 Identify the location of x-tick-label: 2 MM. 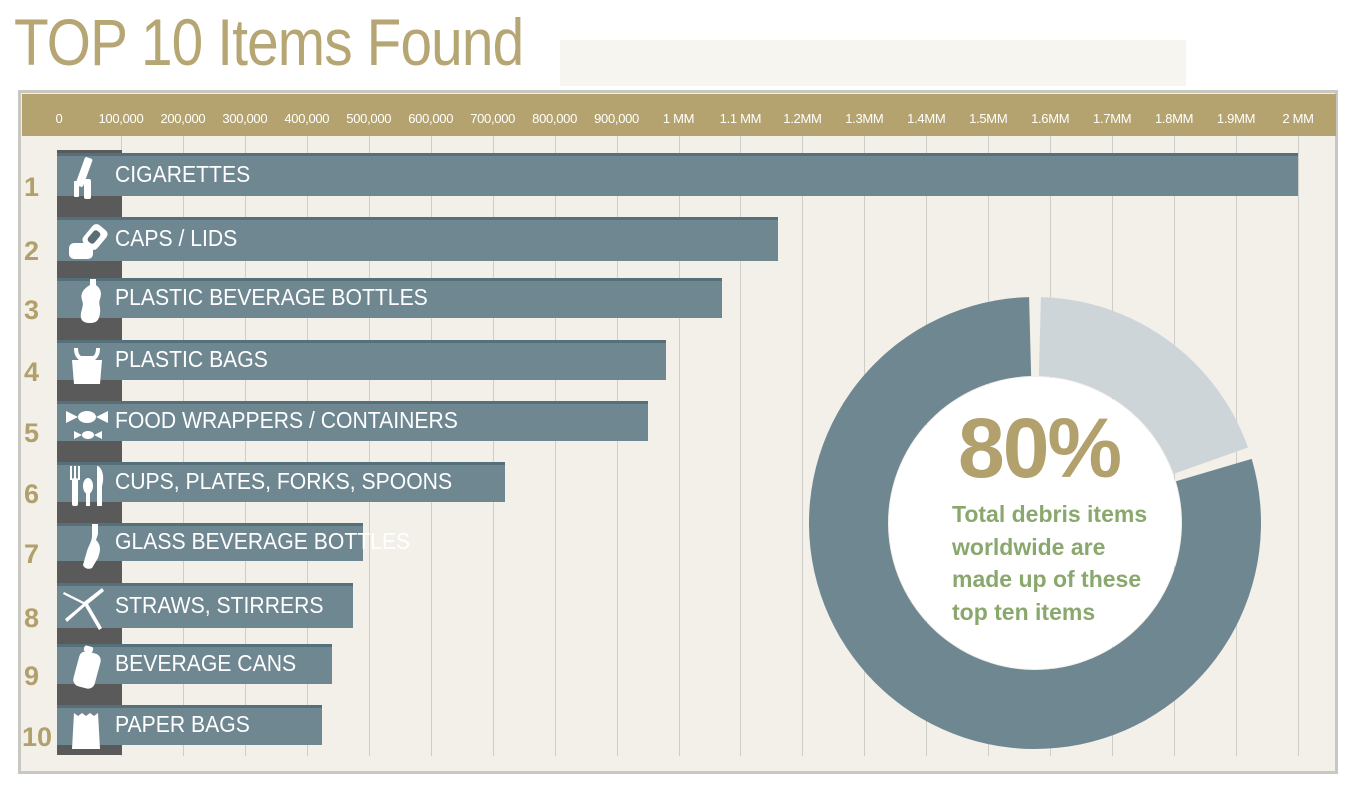
(1298, 118).